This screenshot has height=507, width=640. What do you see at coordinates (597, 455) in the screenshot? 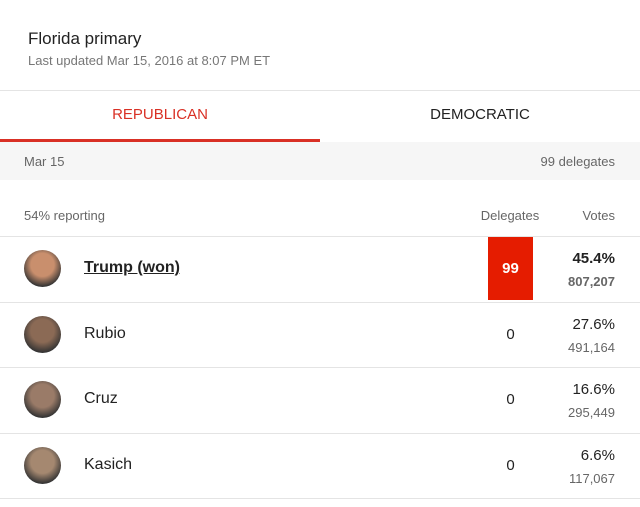
I see `vote-percent: 6.6%` at bounding box center [597, 455].